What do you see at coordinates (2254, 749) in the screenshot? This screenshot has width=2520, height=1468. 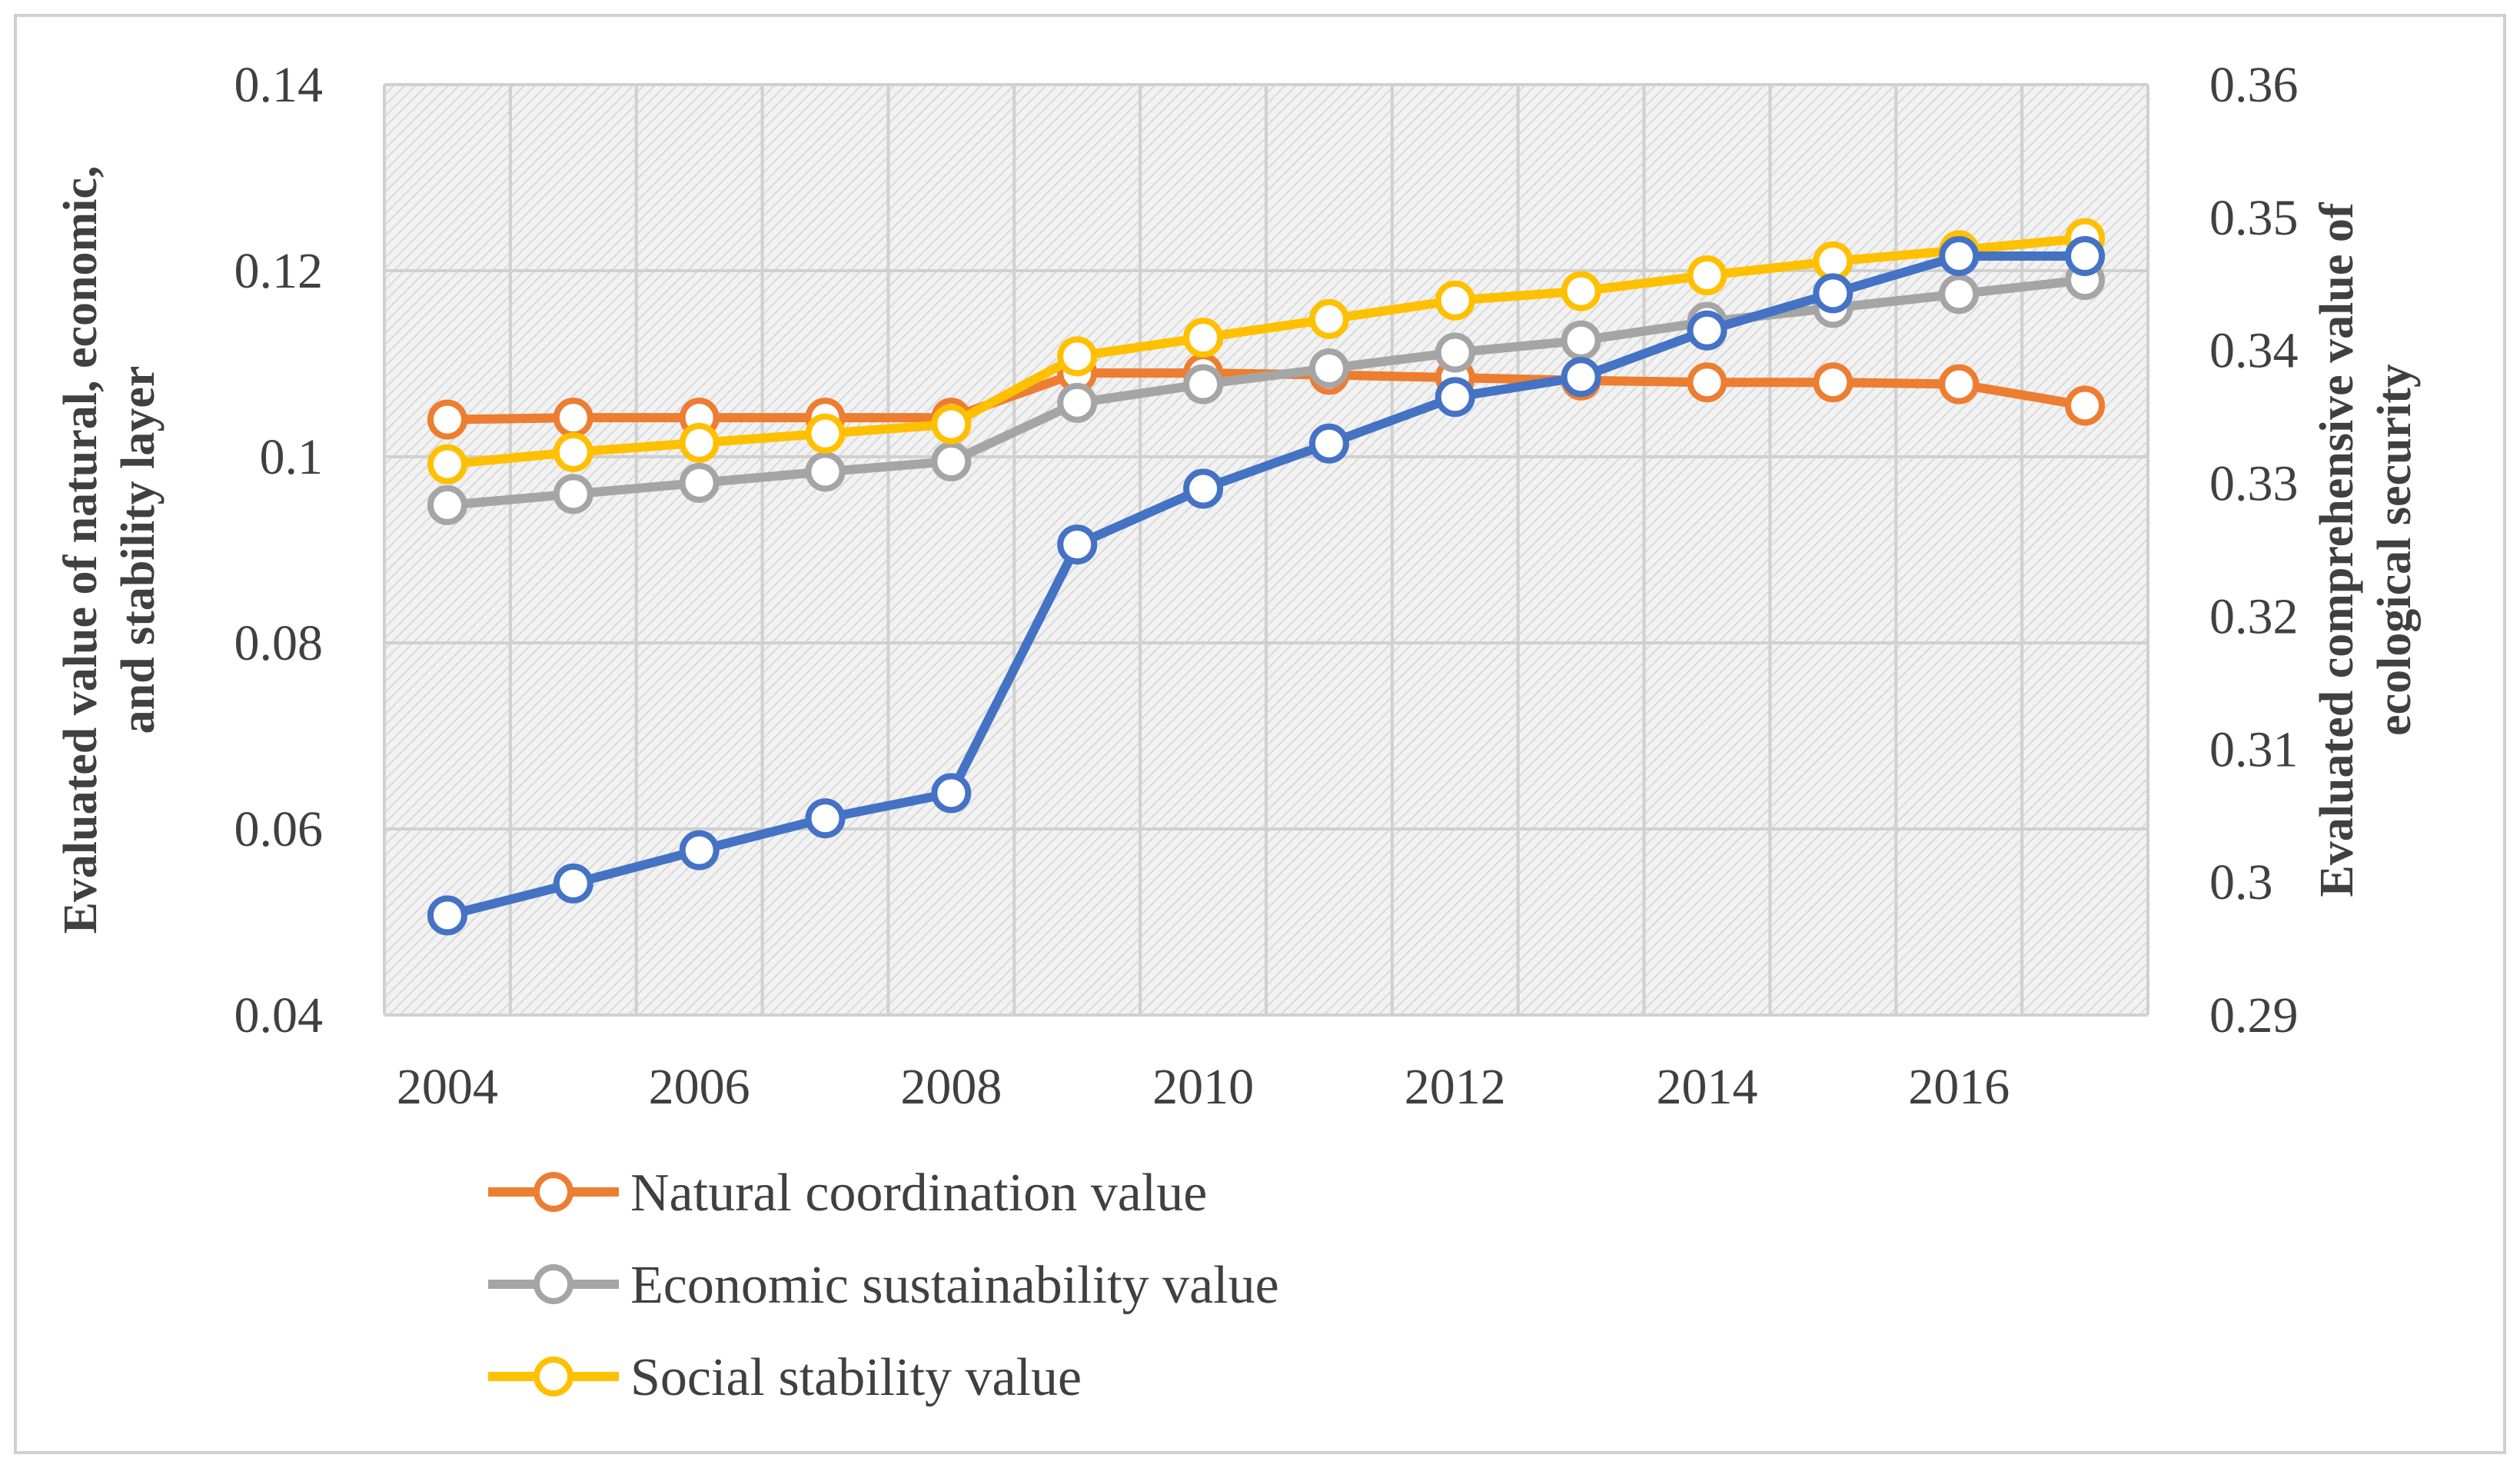 I see `y-right-tick-label: 0.31` at bounding box center [2254, 749].